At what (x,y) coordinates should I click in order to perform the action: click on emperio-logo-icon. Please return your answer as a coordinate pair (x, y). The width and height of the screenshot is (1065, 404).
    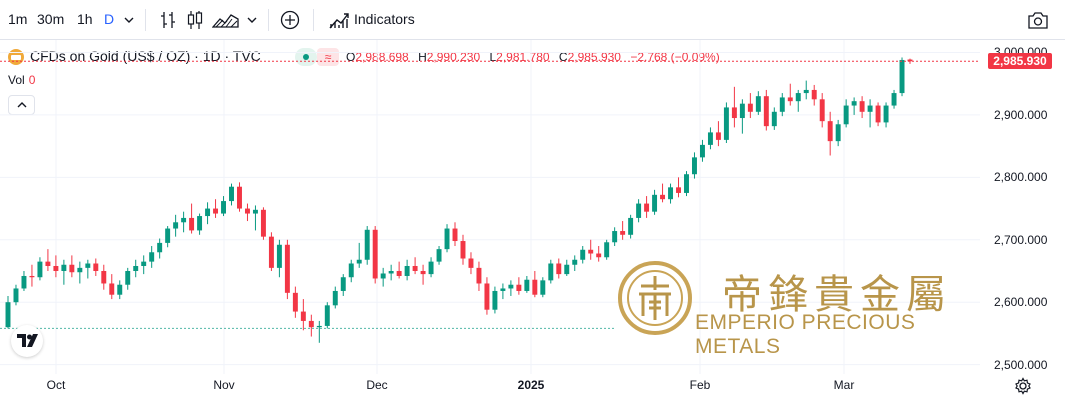
    Looking at the image, I should click on (655, 298).